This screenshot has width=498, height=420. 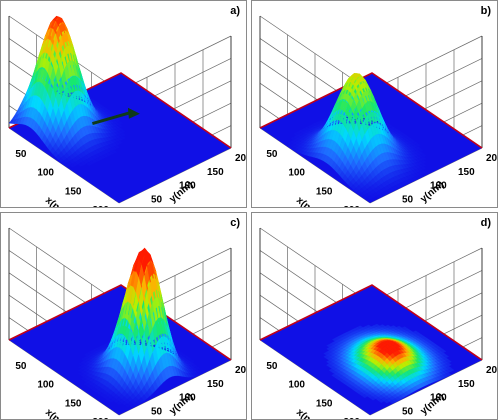 What do you see at coordinates (235, 223) in the screenshot?
I see `panel-label-c: c)` at bounding box center [235, 223].